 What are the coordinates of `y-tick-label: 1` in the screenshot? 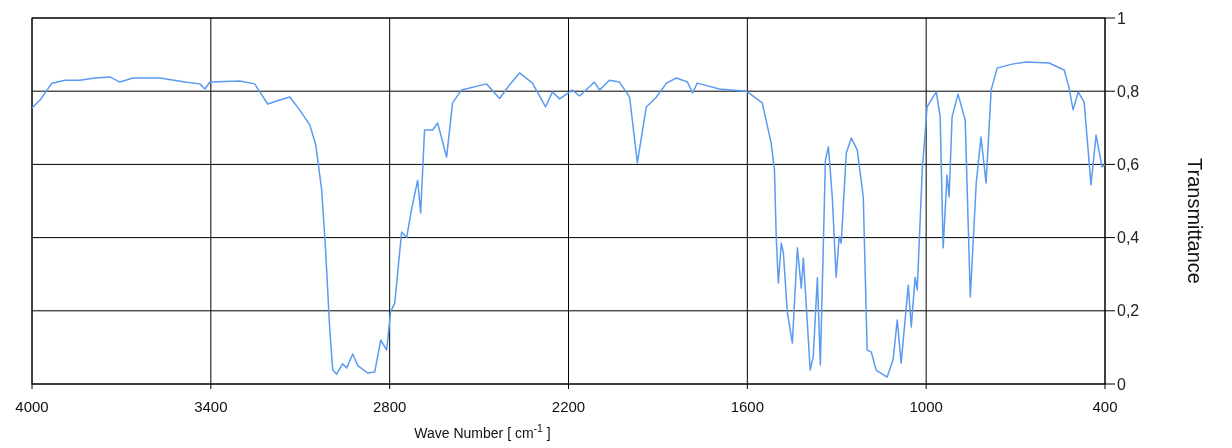 It's located at (1121, 18).